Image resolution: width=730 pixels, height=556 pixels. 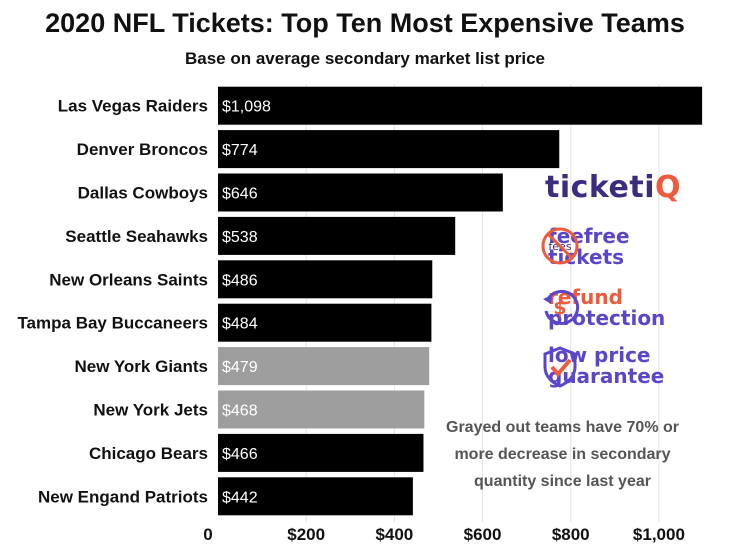 What do you see at coordinates (240, 280) in the screenshot?
I see `value-label-4: $486` at bounding box center [240, 280].